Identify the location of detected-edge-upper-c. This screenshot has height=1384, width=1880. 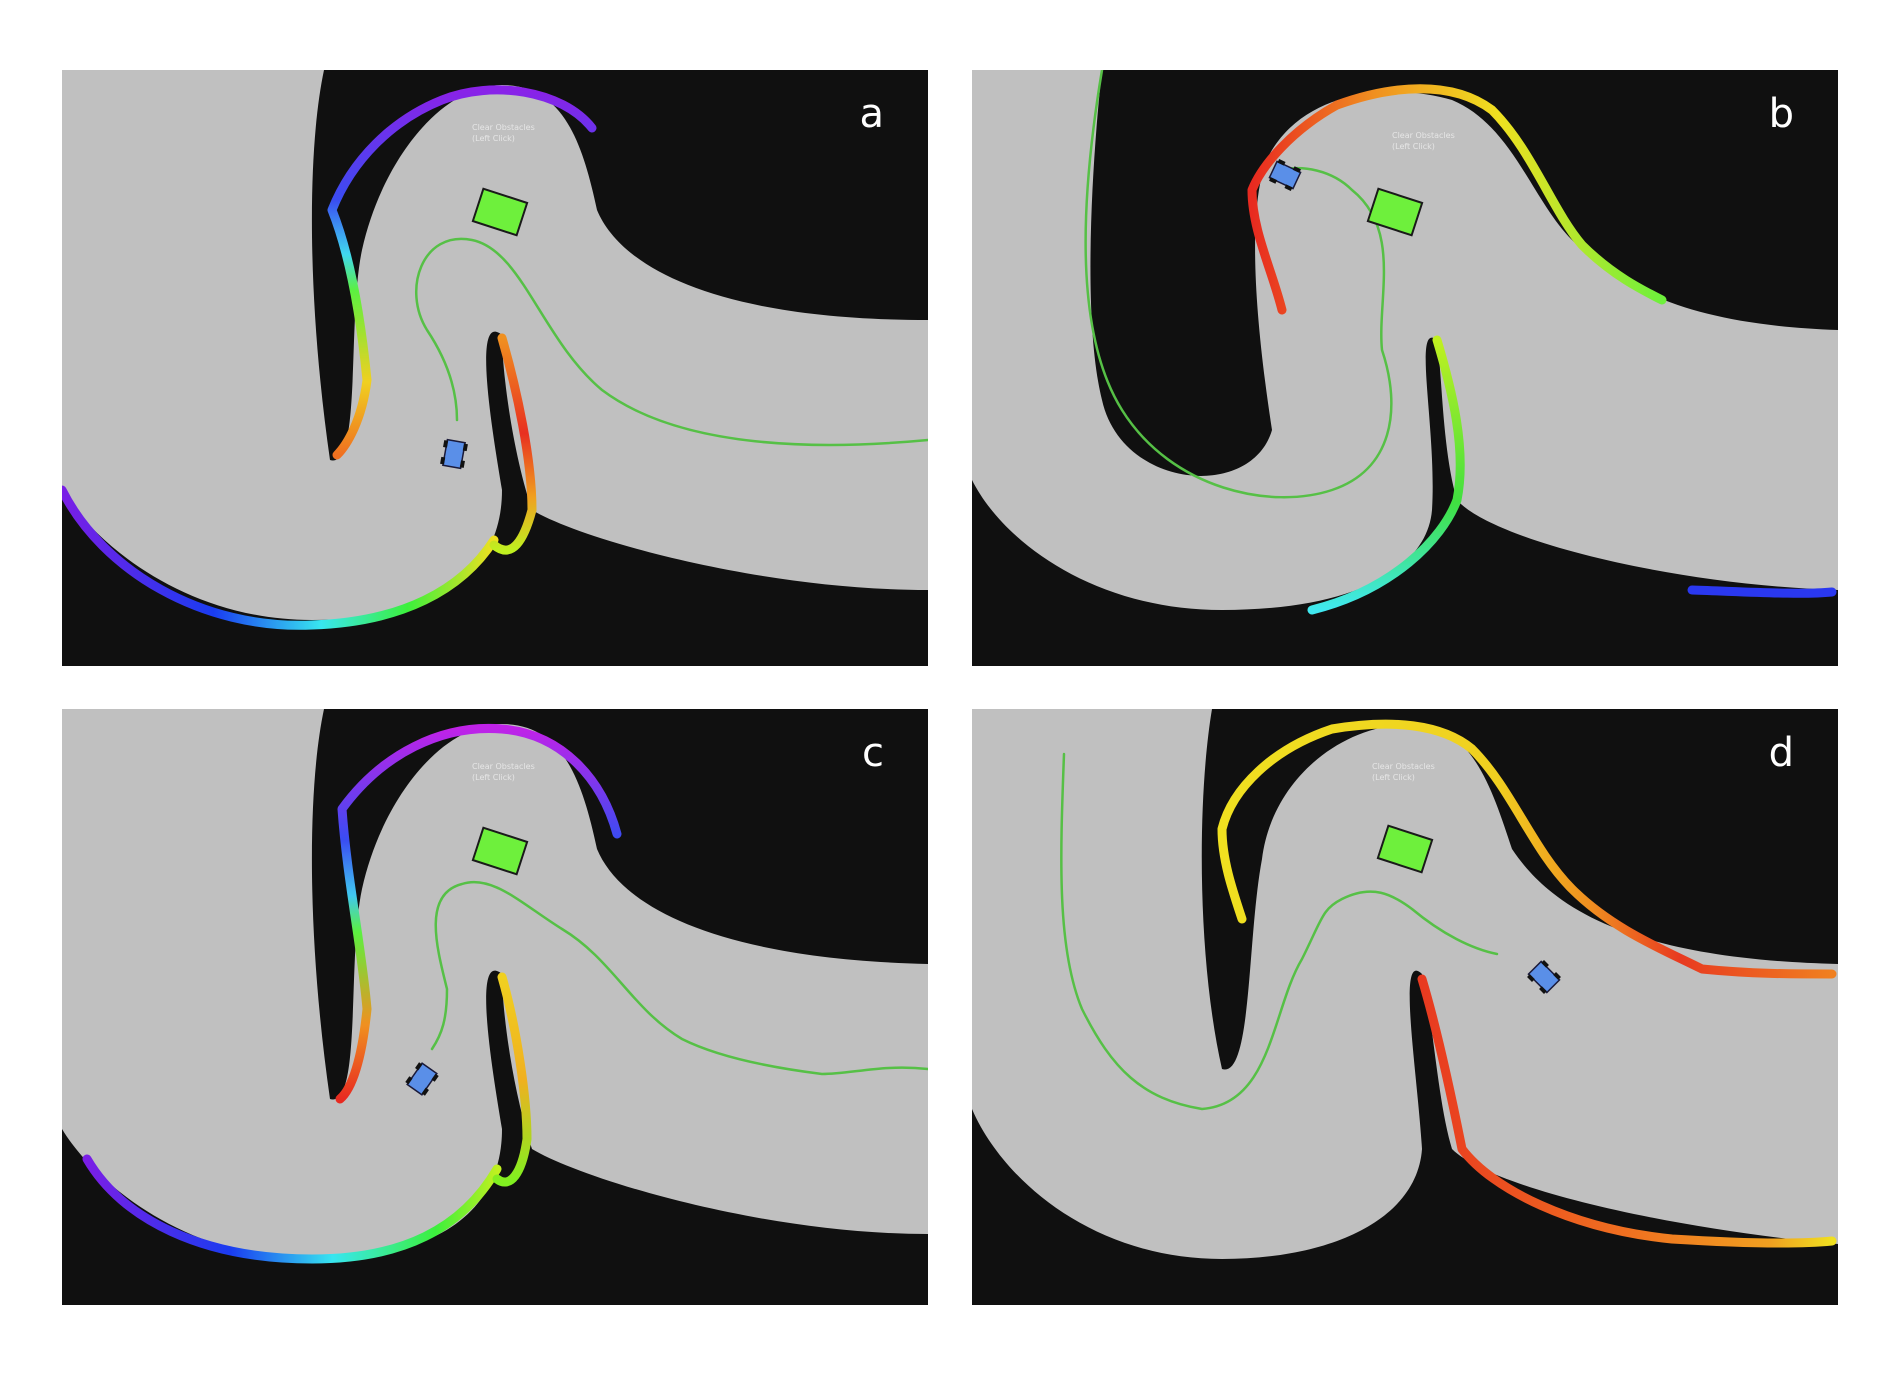
(478, 913).